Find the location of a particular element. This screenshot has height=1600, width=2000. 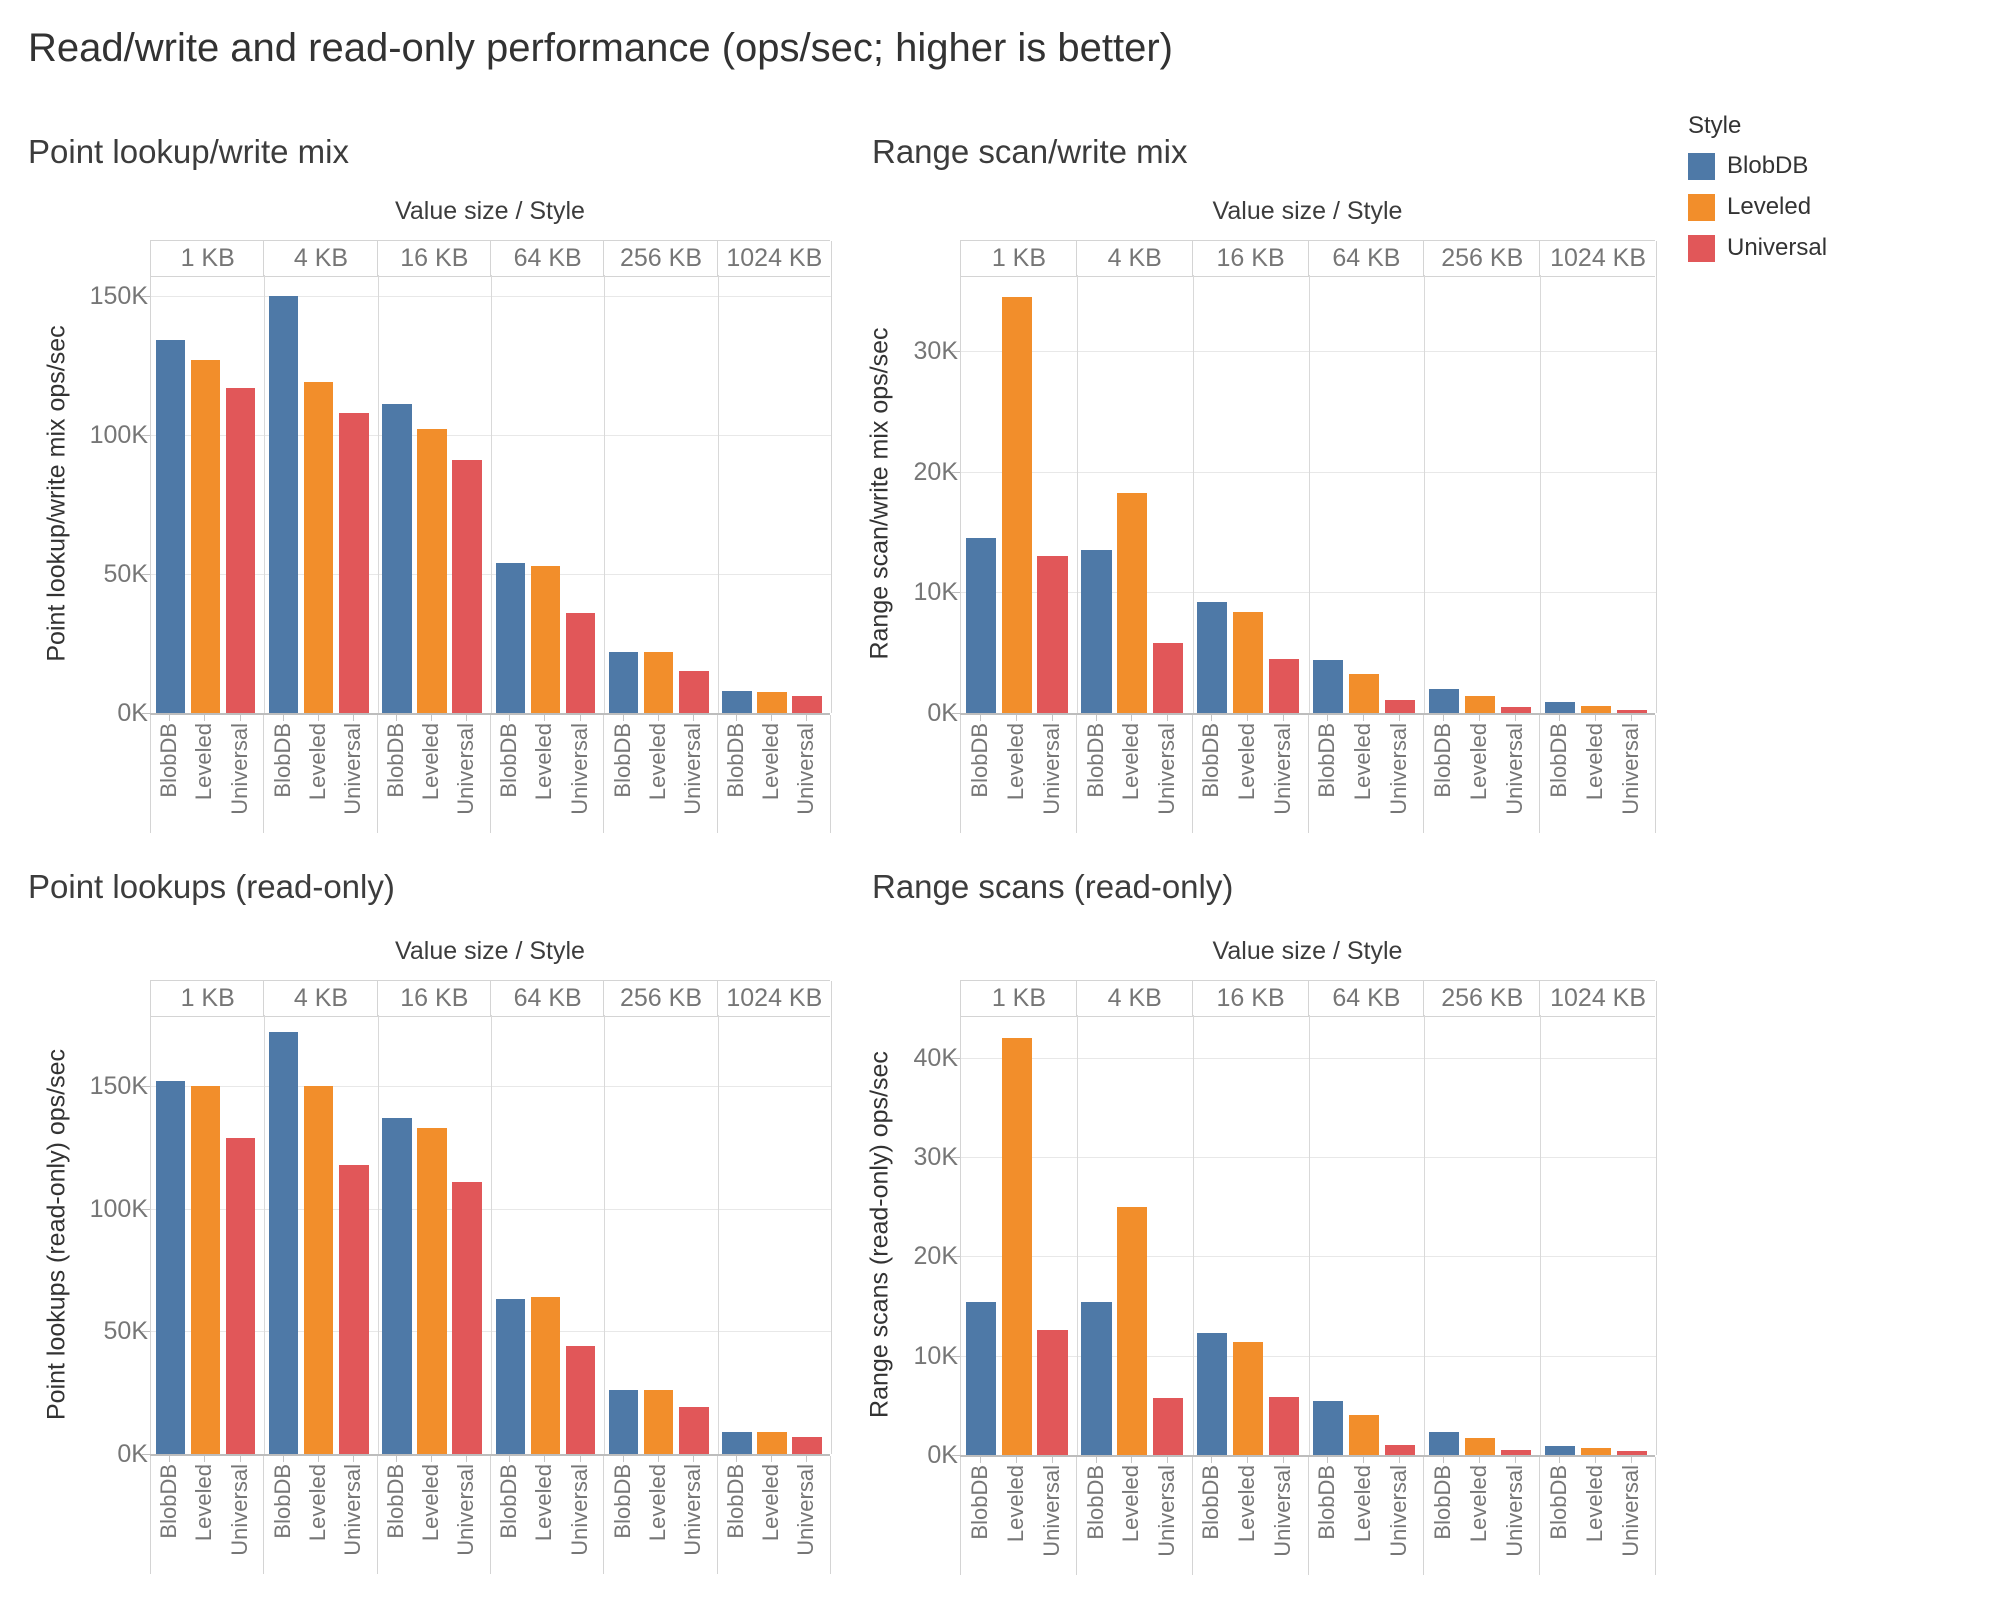

y-tick-label: 100K is located at coordinates (118, 434).